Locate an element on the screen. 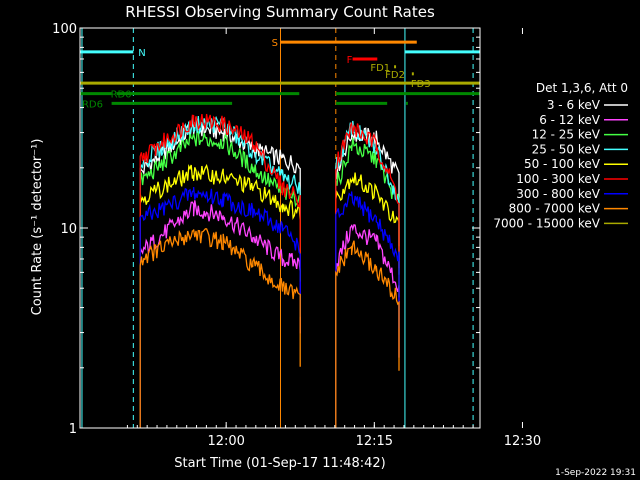 The height and width of the screenshot is (480, 640). flag-label-fd1: FD1 is located at coordinates (380, 68).